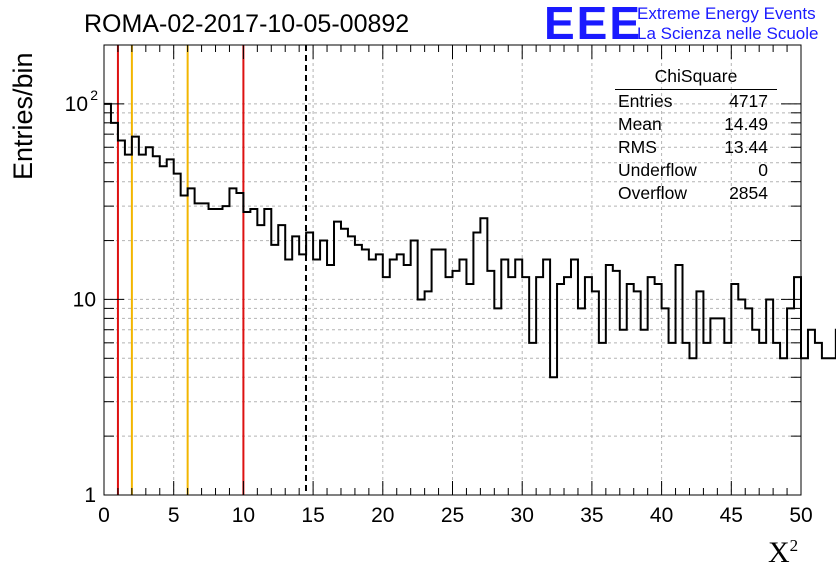 The height and width of the screenshot is (572, 836). I want to click on stats-row: RMS 13.44, so click(693, 147).